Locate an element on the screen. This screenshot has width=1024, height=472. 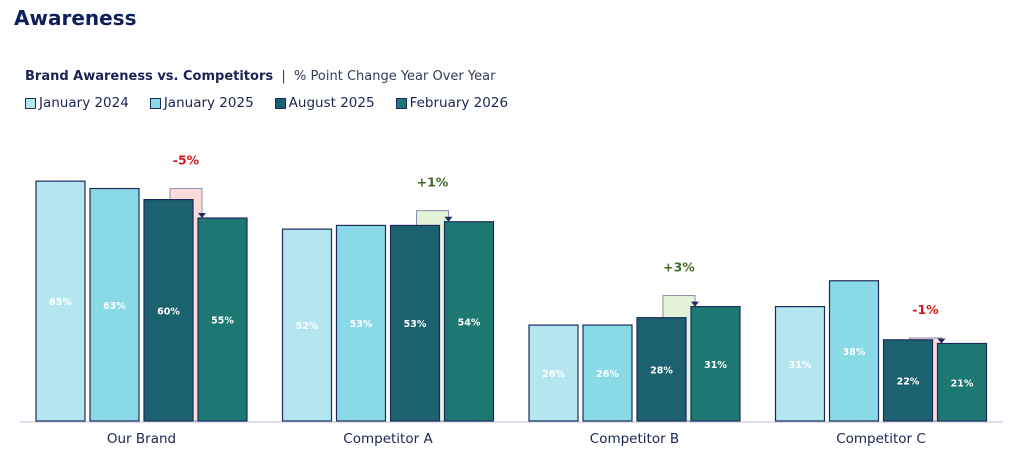
legend-item: January 2025 is located at coordinates (201, 103).